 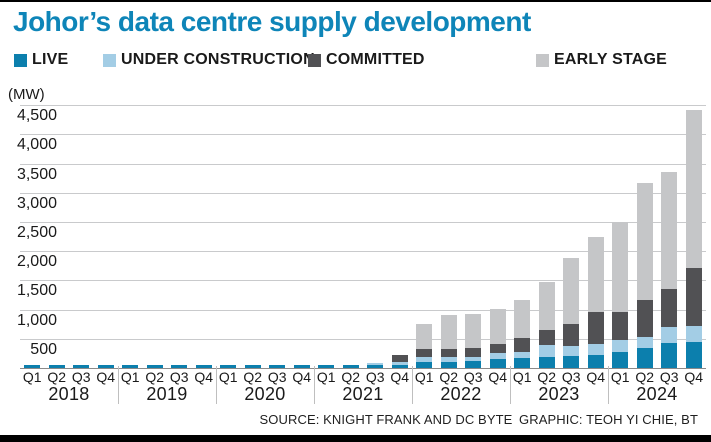 I want to click on bar-2020-q3, so click(x=277, y=366).